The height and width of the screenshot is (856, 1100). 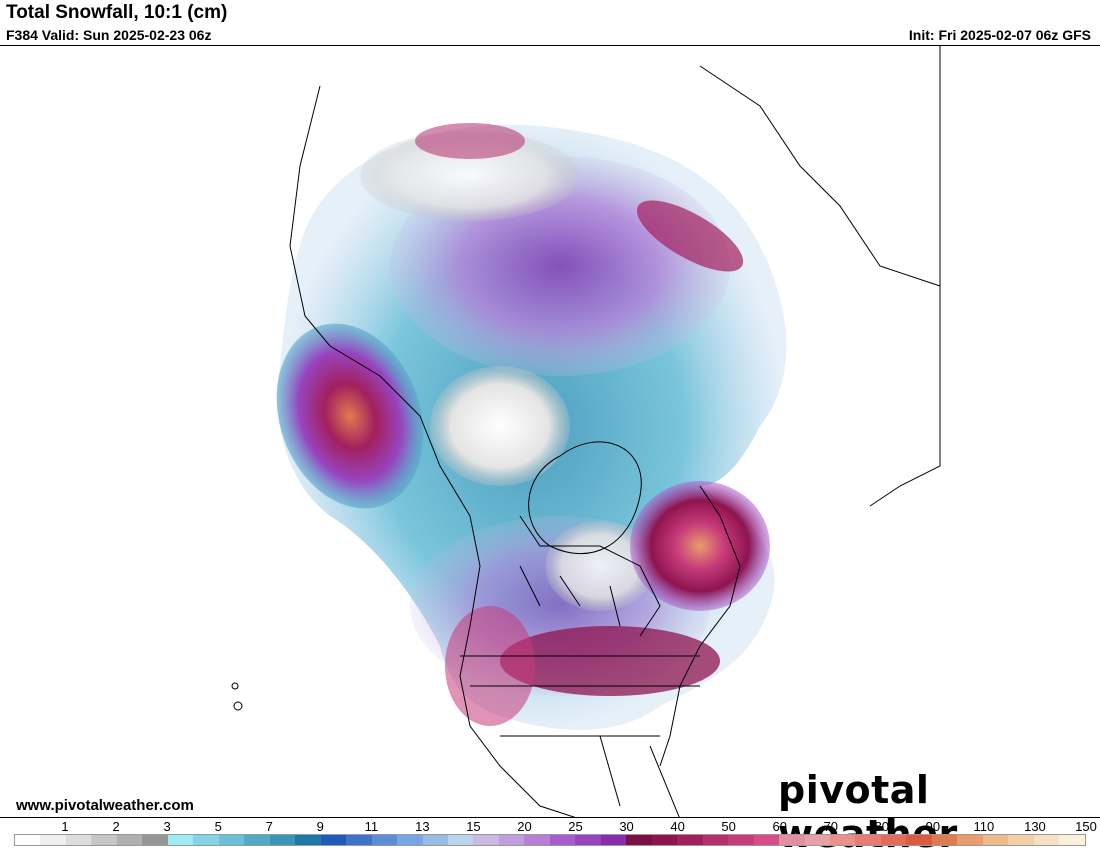 What do you see at coordinates (490, 666) in the screenshot?
I see `rockies-snow-band` at bounding box center [490, 666].